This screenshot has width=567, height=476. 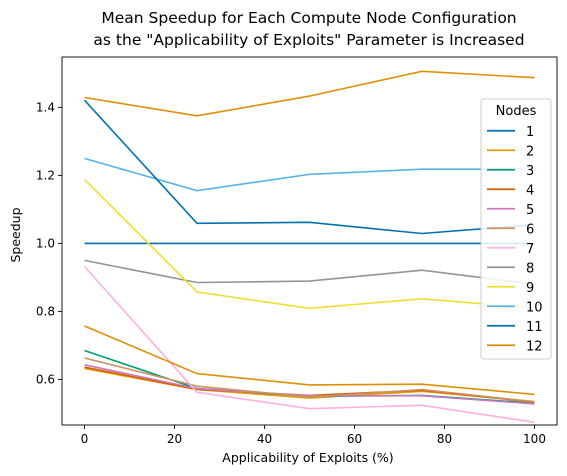 I want to click on y-axis-label: Speedup, so click(x=15, y=234).